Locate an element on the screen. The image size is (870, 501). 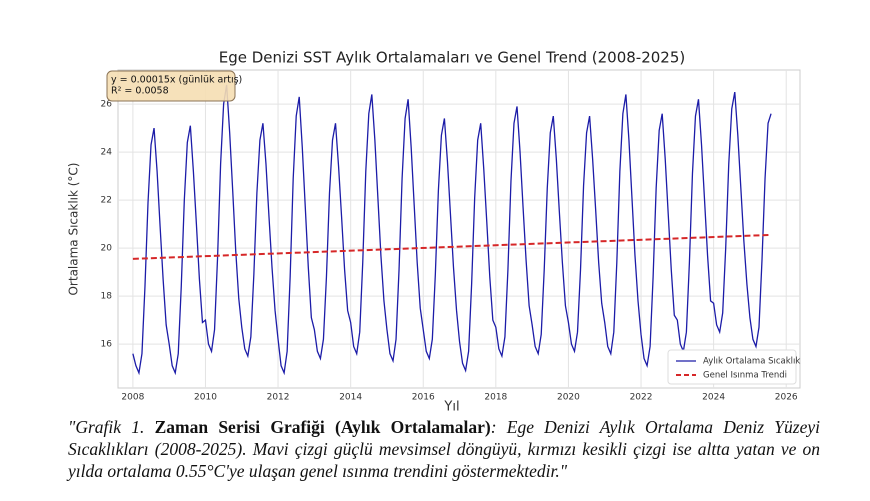
annotation-text: y = 0.00015x (günlük artış) is located at coordinates (176, 80).